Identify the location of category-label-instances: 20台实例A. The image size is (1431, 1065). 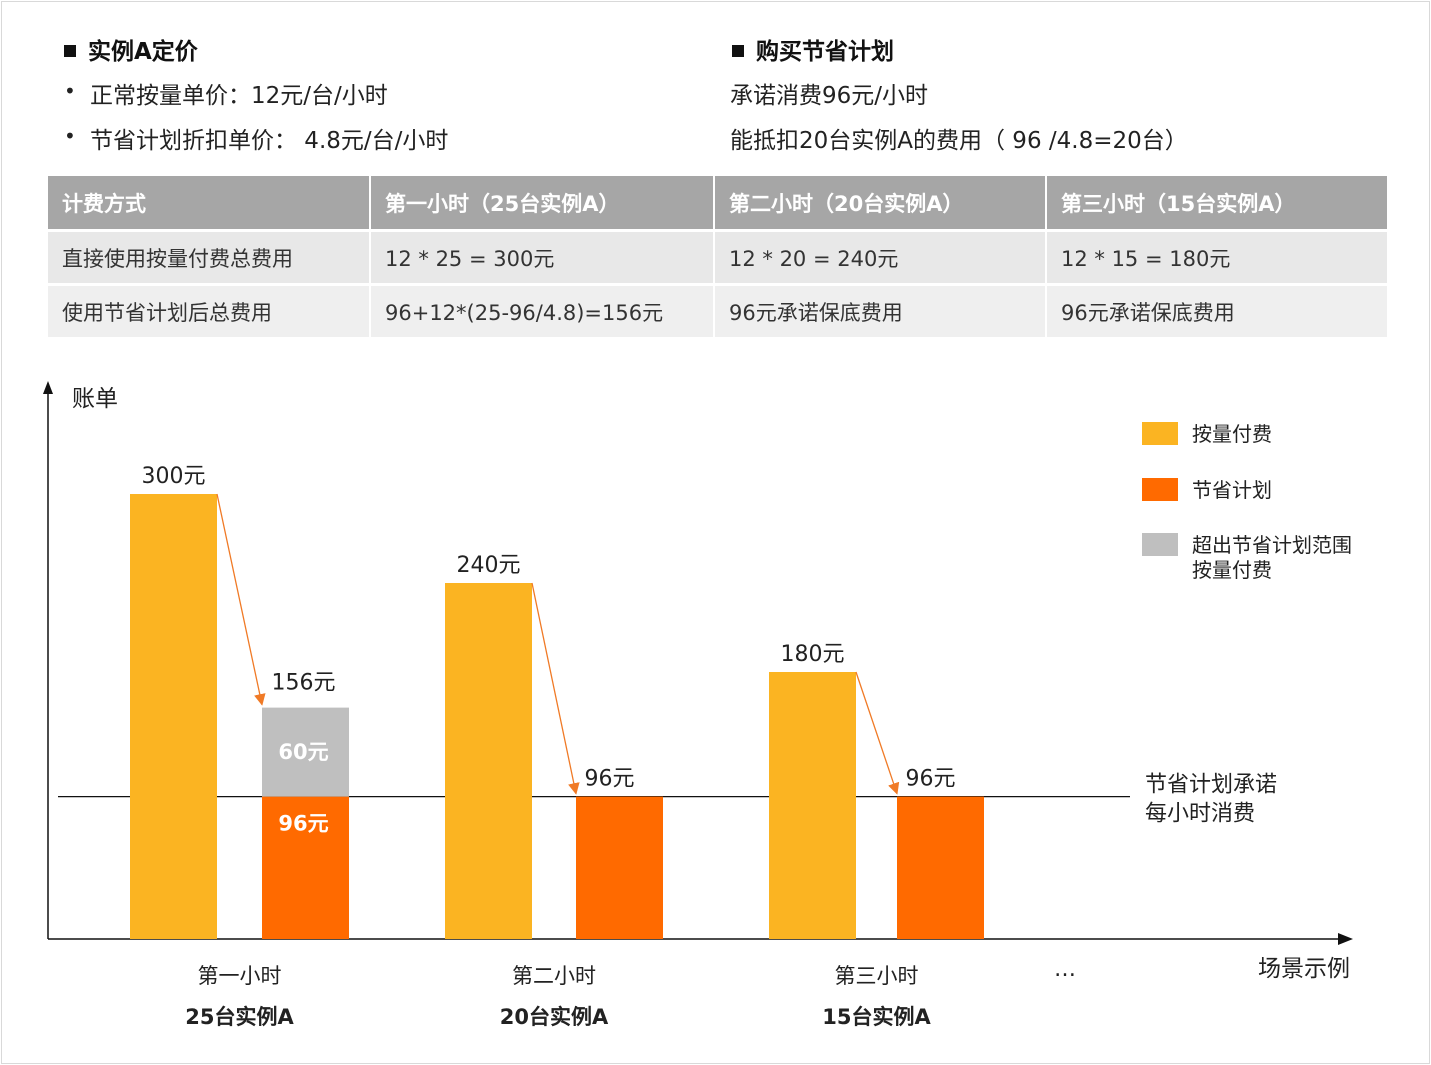
(554, 1017).